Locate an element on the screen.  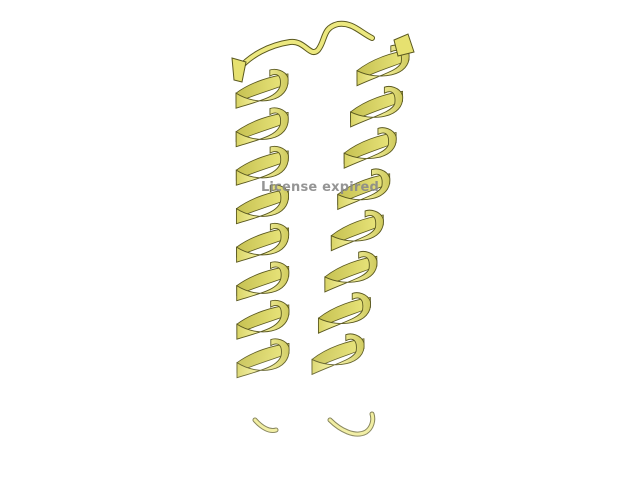
alpha-helix-left is located at coordinates (262, 223).